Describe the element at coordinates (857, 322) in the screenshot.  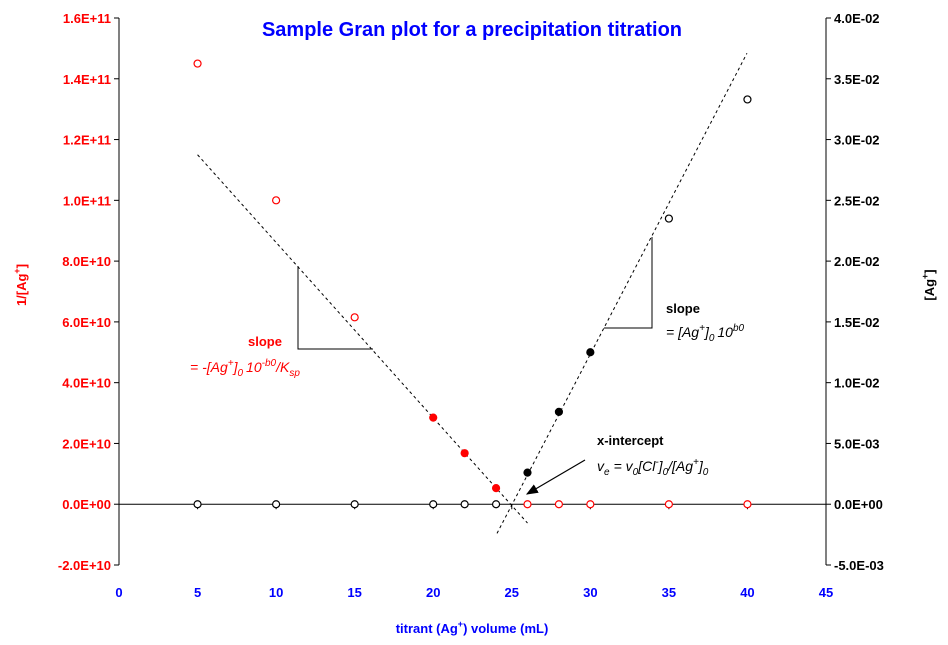
I see `y-right-tick-label: 1.5E-02` at that location.